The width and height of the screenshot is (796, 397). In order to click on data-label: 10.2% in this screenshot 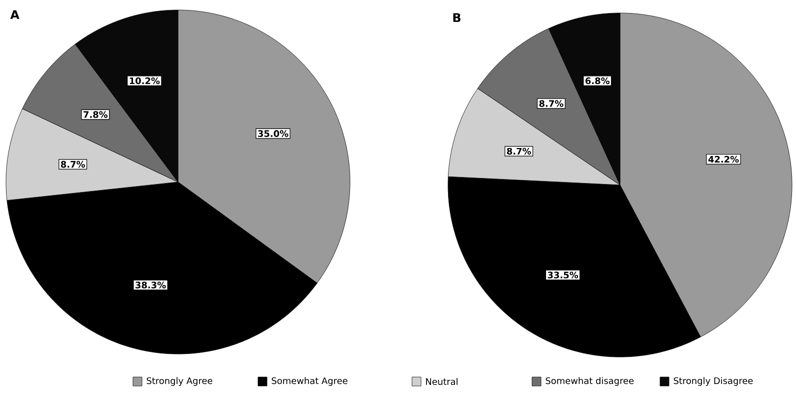, I will do `click(145, 80)`.